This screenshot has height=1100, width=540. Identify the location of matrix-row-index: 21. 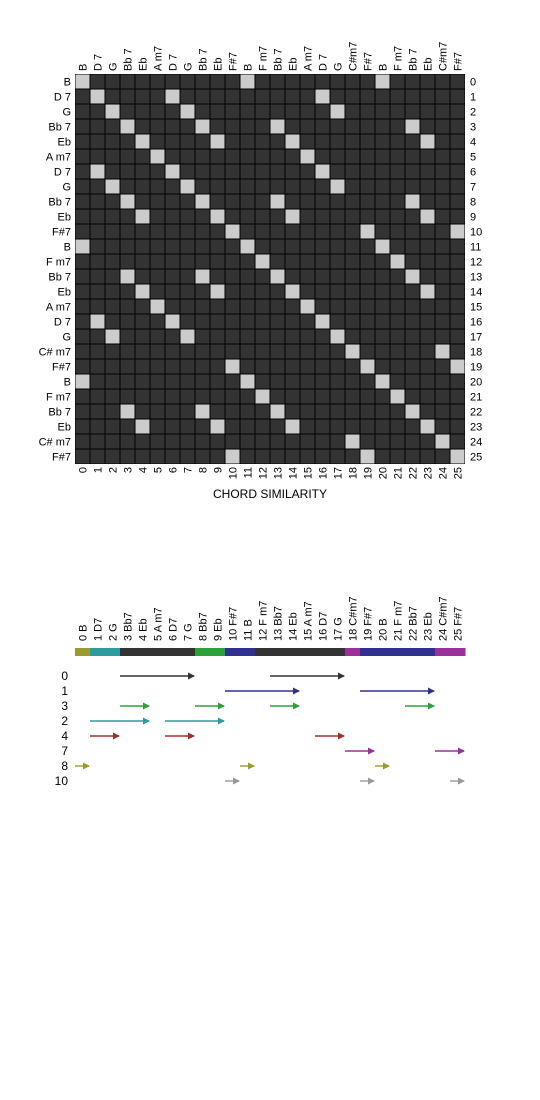
(476, 398).